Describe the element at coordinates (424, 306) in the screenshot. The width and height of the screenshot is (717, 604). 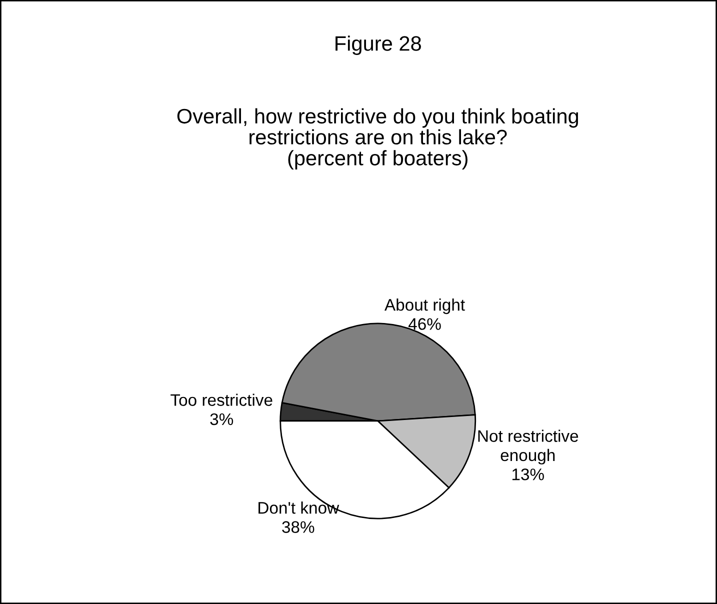
I see `slice-label: About right` at that location.